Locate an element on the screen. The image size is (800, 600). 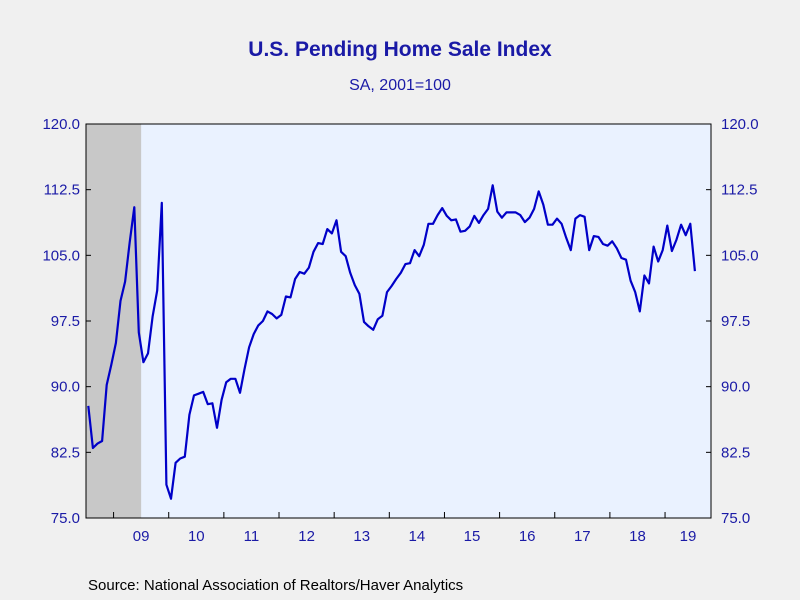
left-y-axis: 75.0 82.5 90.0 97.5 105.0 112.5 120.0 is located at coordinates (66, 321).